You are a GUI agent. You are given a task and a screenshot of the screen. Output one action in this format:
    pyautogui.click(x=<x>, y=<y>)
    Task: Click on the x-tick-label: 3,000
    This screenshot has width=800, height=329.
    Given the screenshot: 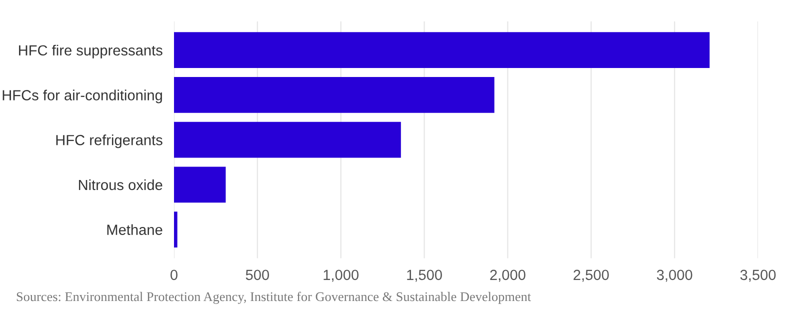 What is the action you would take?
    pyautogui.click(x=674, y=276)
    